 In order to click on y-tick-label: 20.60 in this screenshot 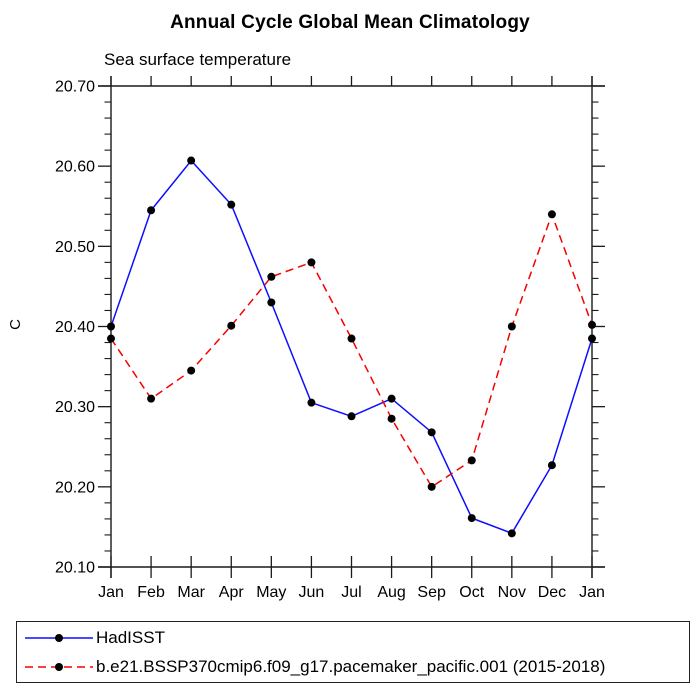, I will do `click(75, 167)`.